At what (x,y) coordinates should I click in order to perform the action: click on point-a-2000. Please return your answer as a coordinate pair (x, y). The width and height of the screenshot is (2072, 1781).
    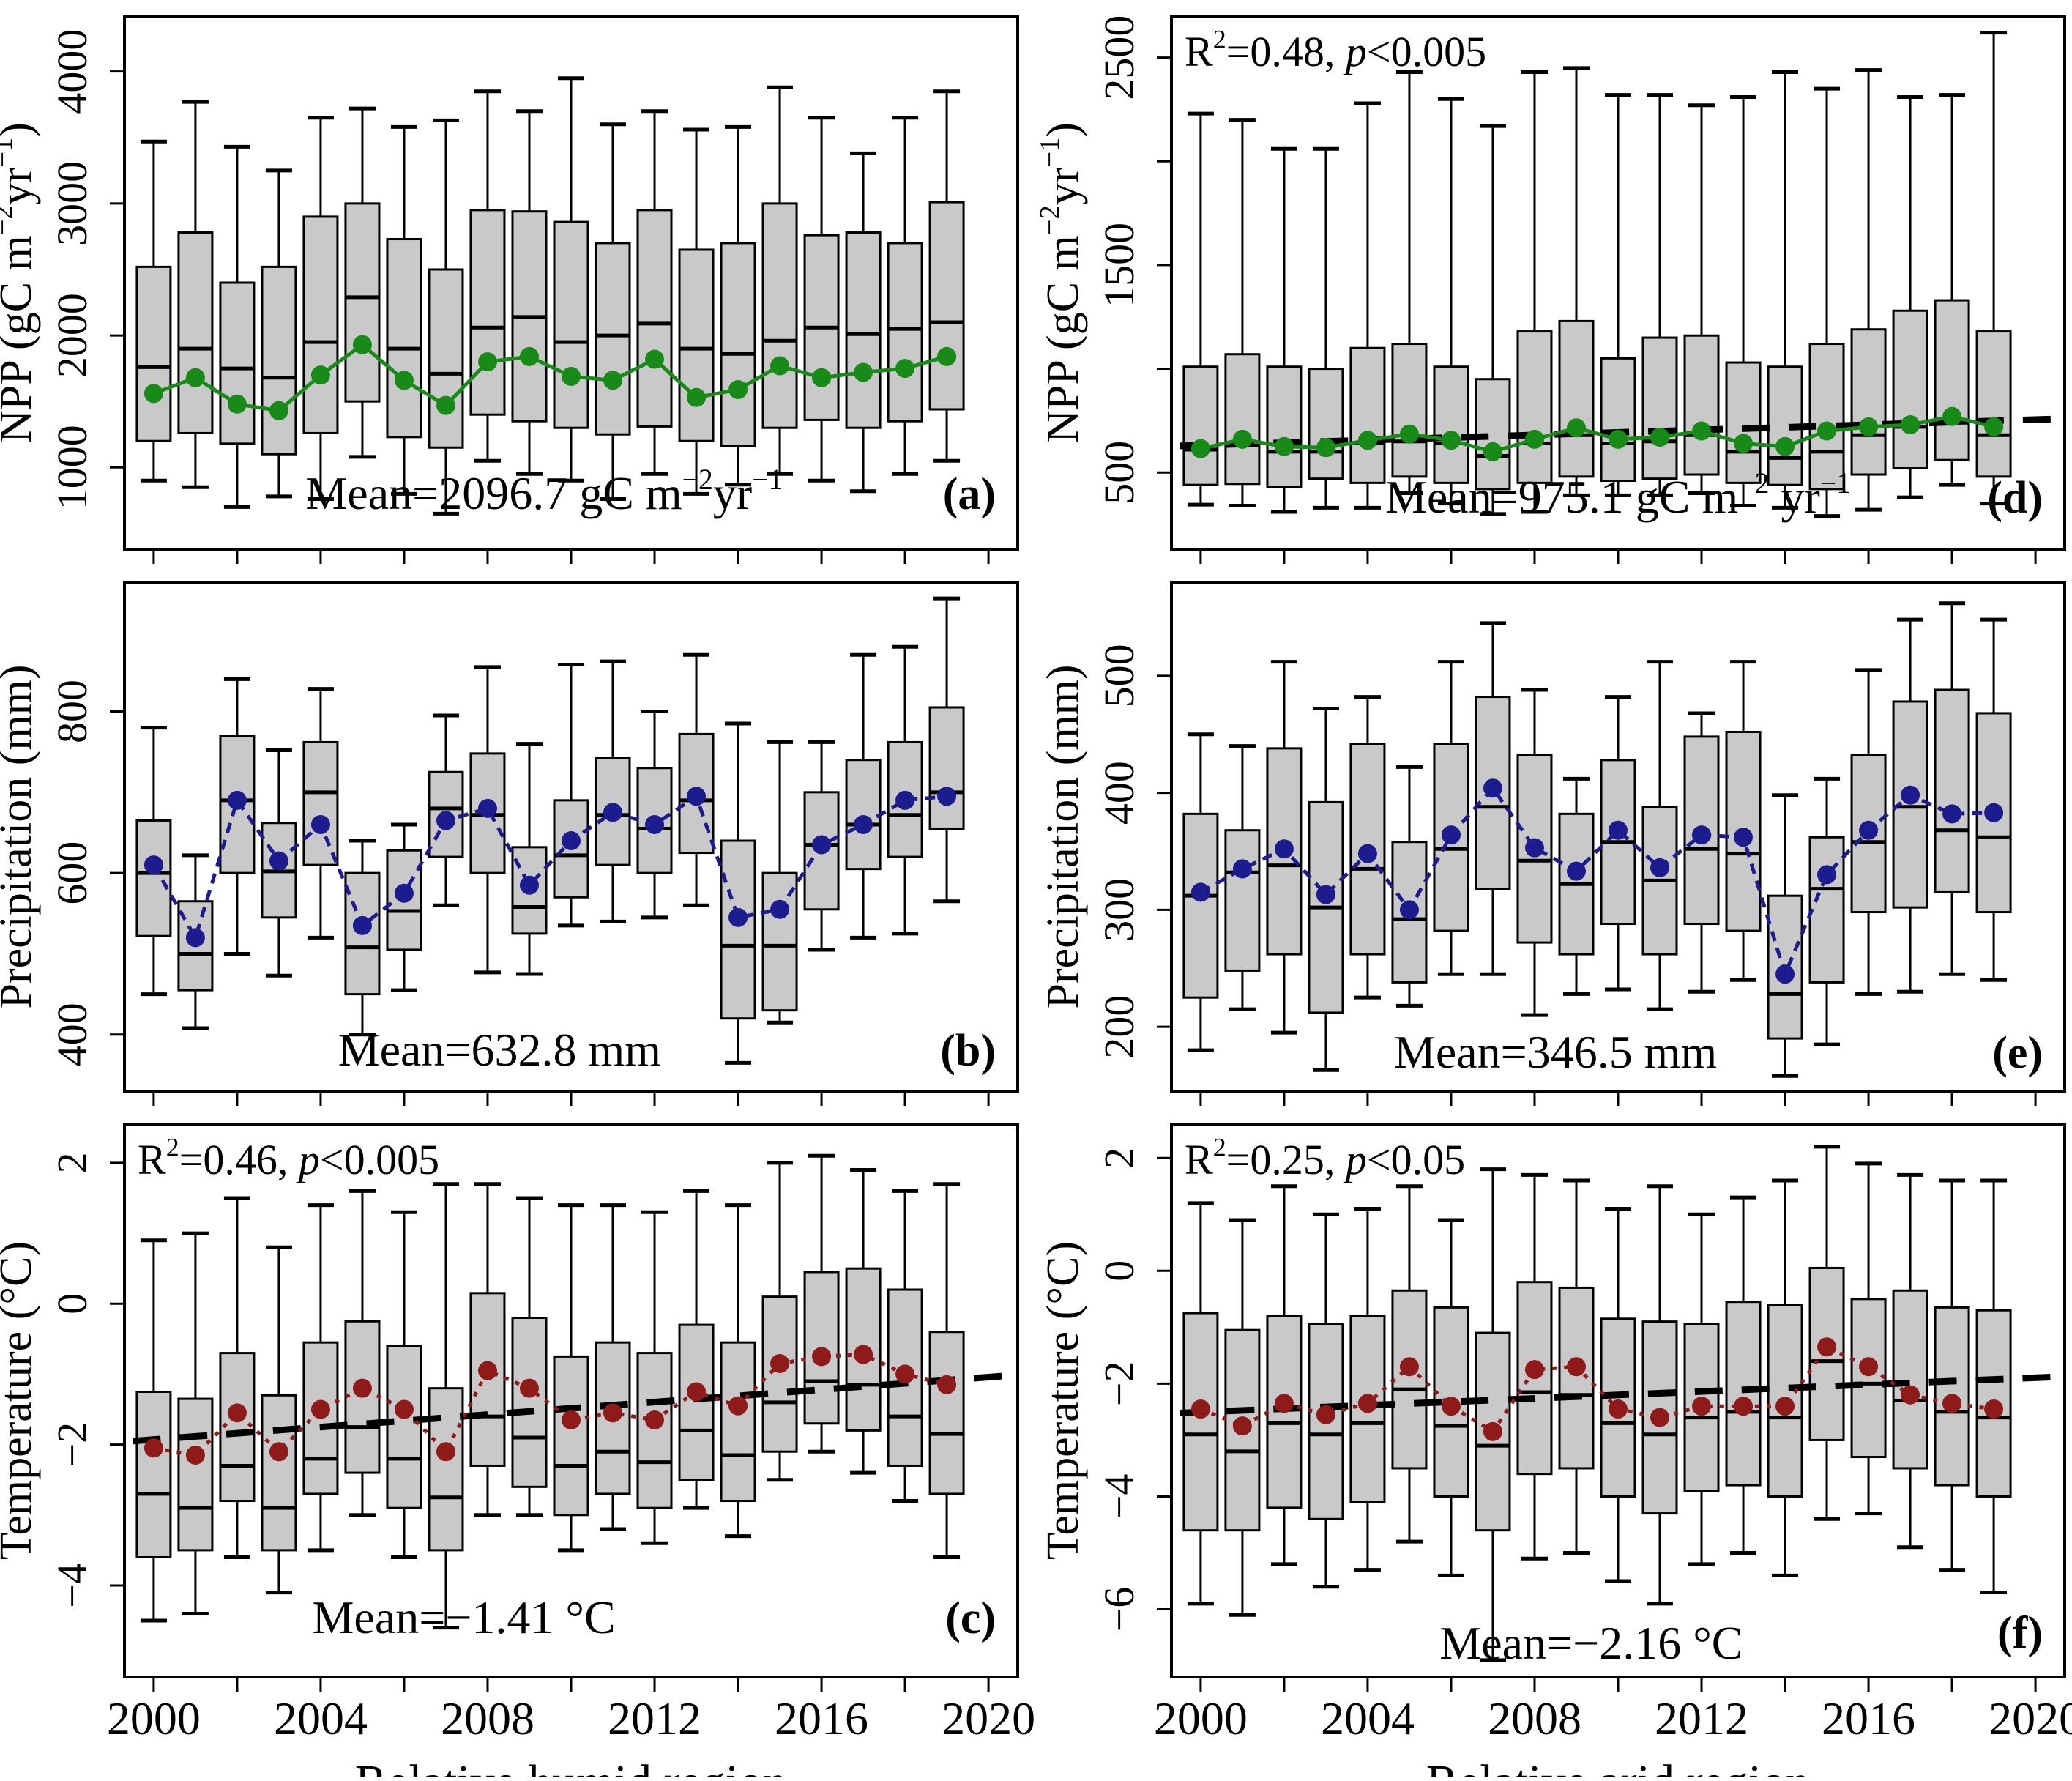
    Looking at the image, I should click on (153, 394).